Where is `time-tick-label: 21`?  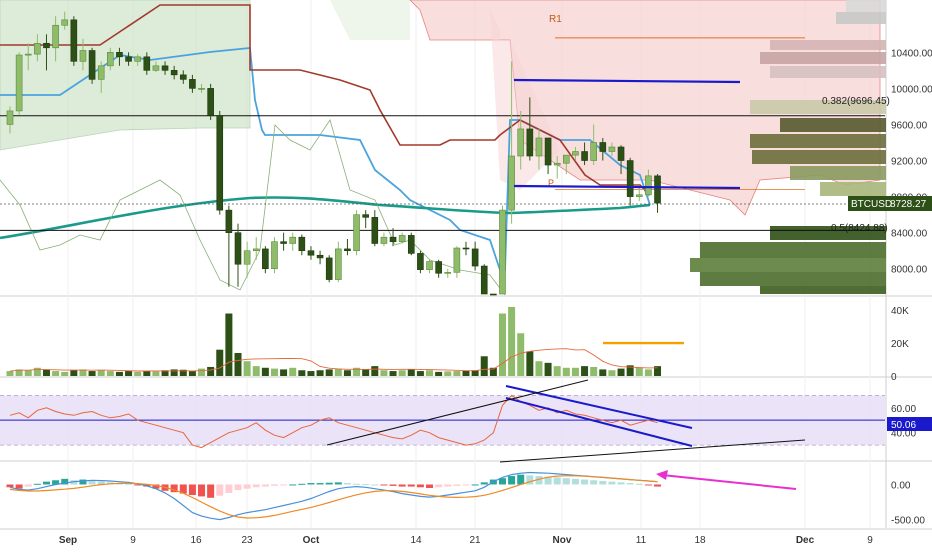
time-tick-label: 21 is located at coordinates (475, 540).